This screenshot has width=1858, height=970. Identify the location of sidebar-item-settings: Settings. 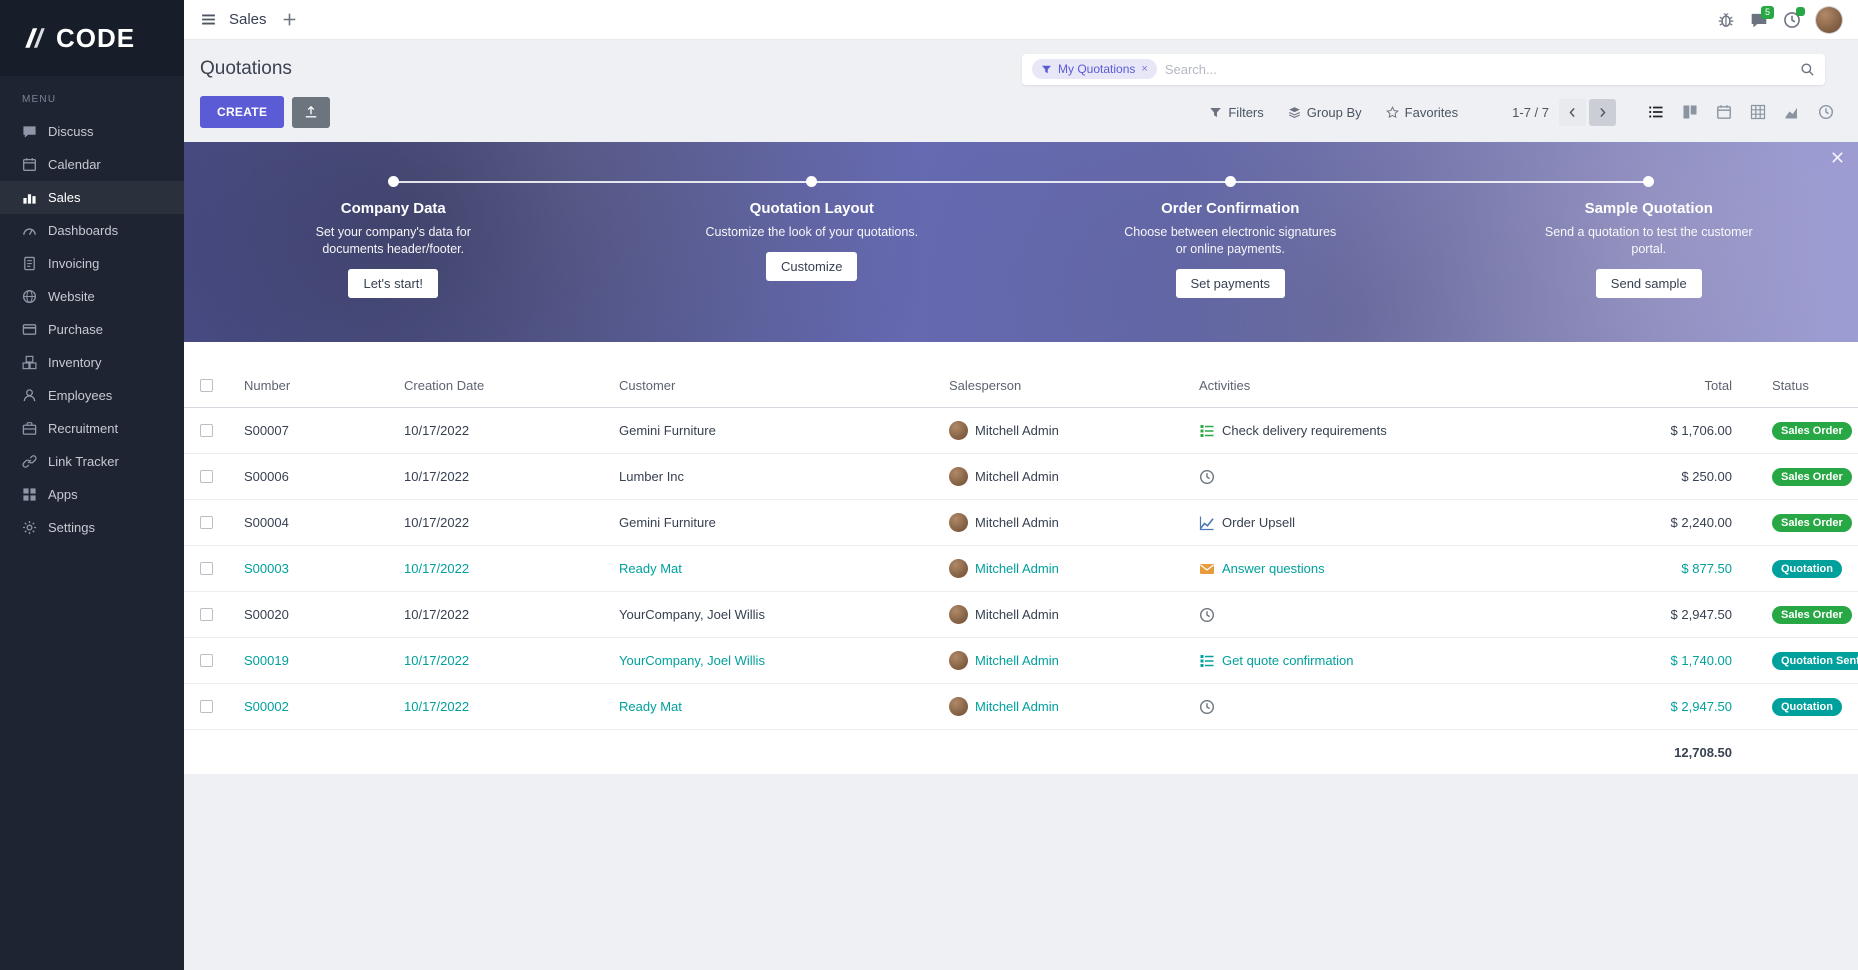
(92, 527).